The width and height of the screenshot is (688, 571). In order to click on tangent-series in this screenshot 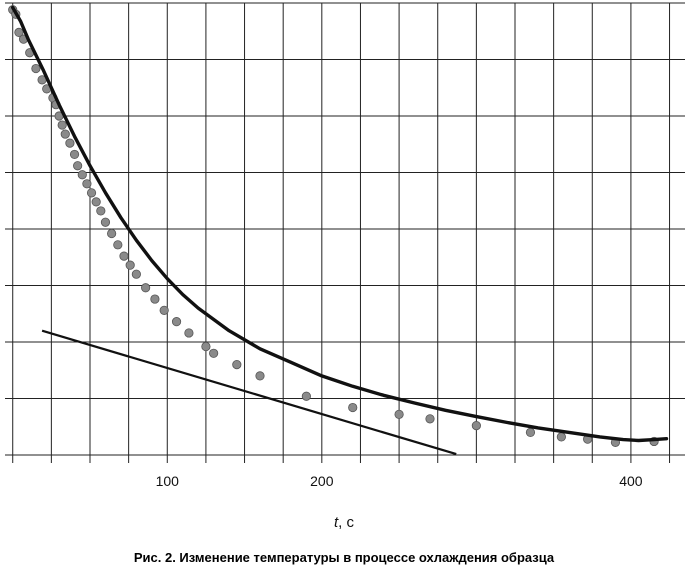, I will do `click(249, 392)`.